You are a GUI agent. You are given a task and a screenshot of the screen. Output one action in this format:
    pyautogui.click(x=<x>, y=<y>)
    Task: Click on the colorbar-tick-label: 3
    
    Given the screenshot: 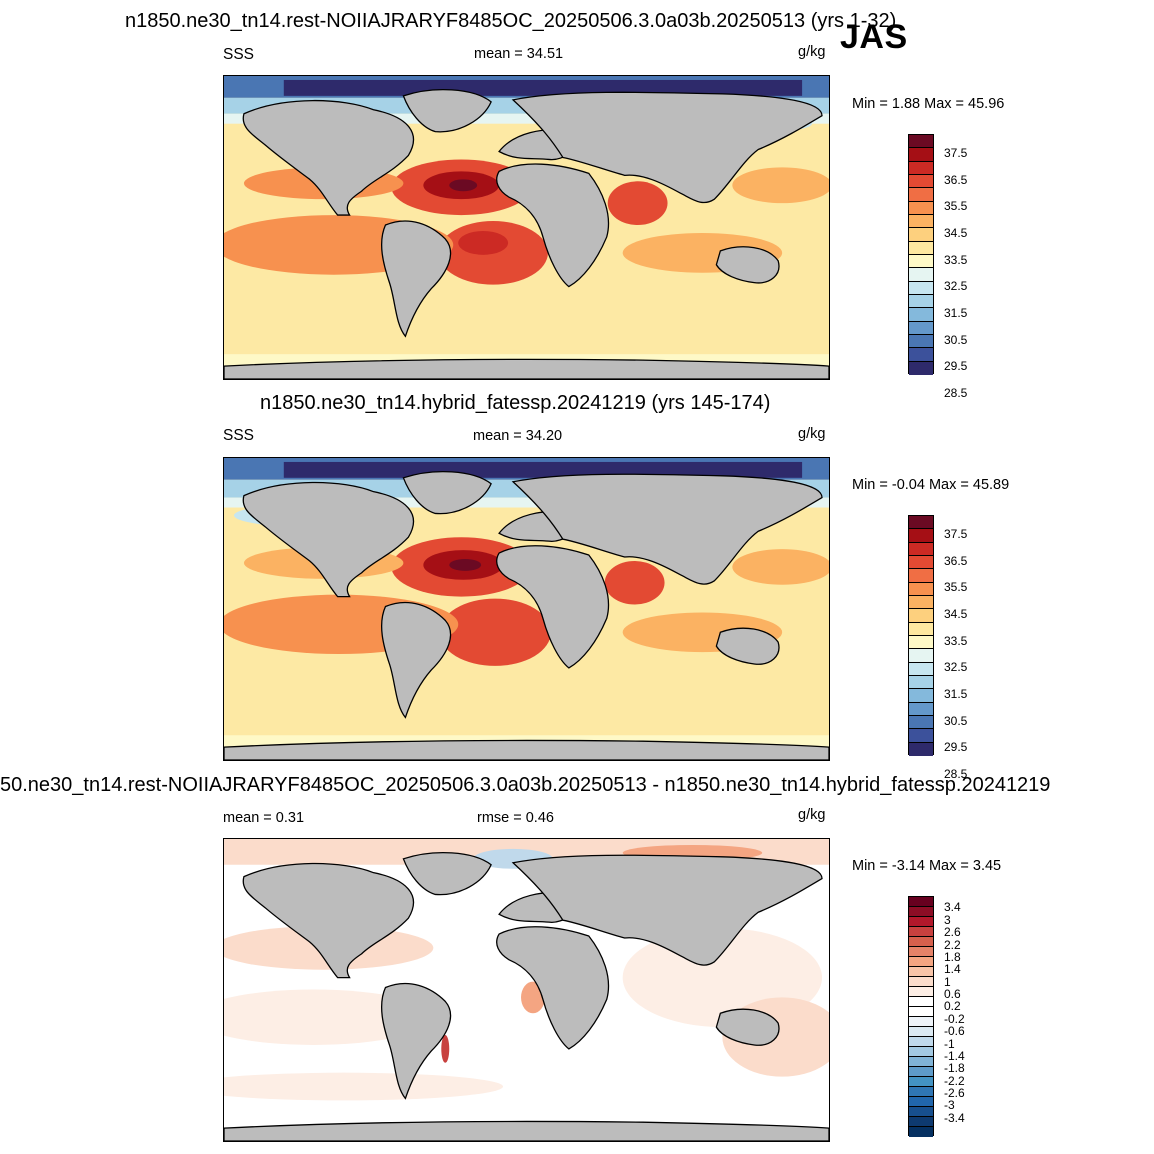 What is the action you would take?
    pyautogui.click(x=947, y=919)
    